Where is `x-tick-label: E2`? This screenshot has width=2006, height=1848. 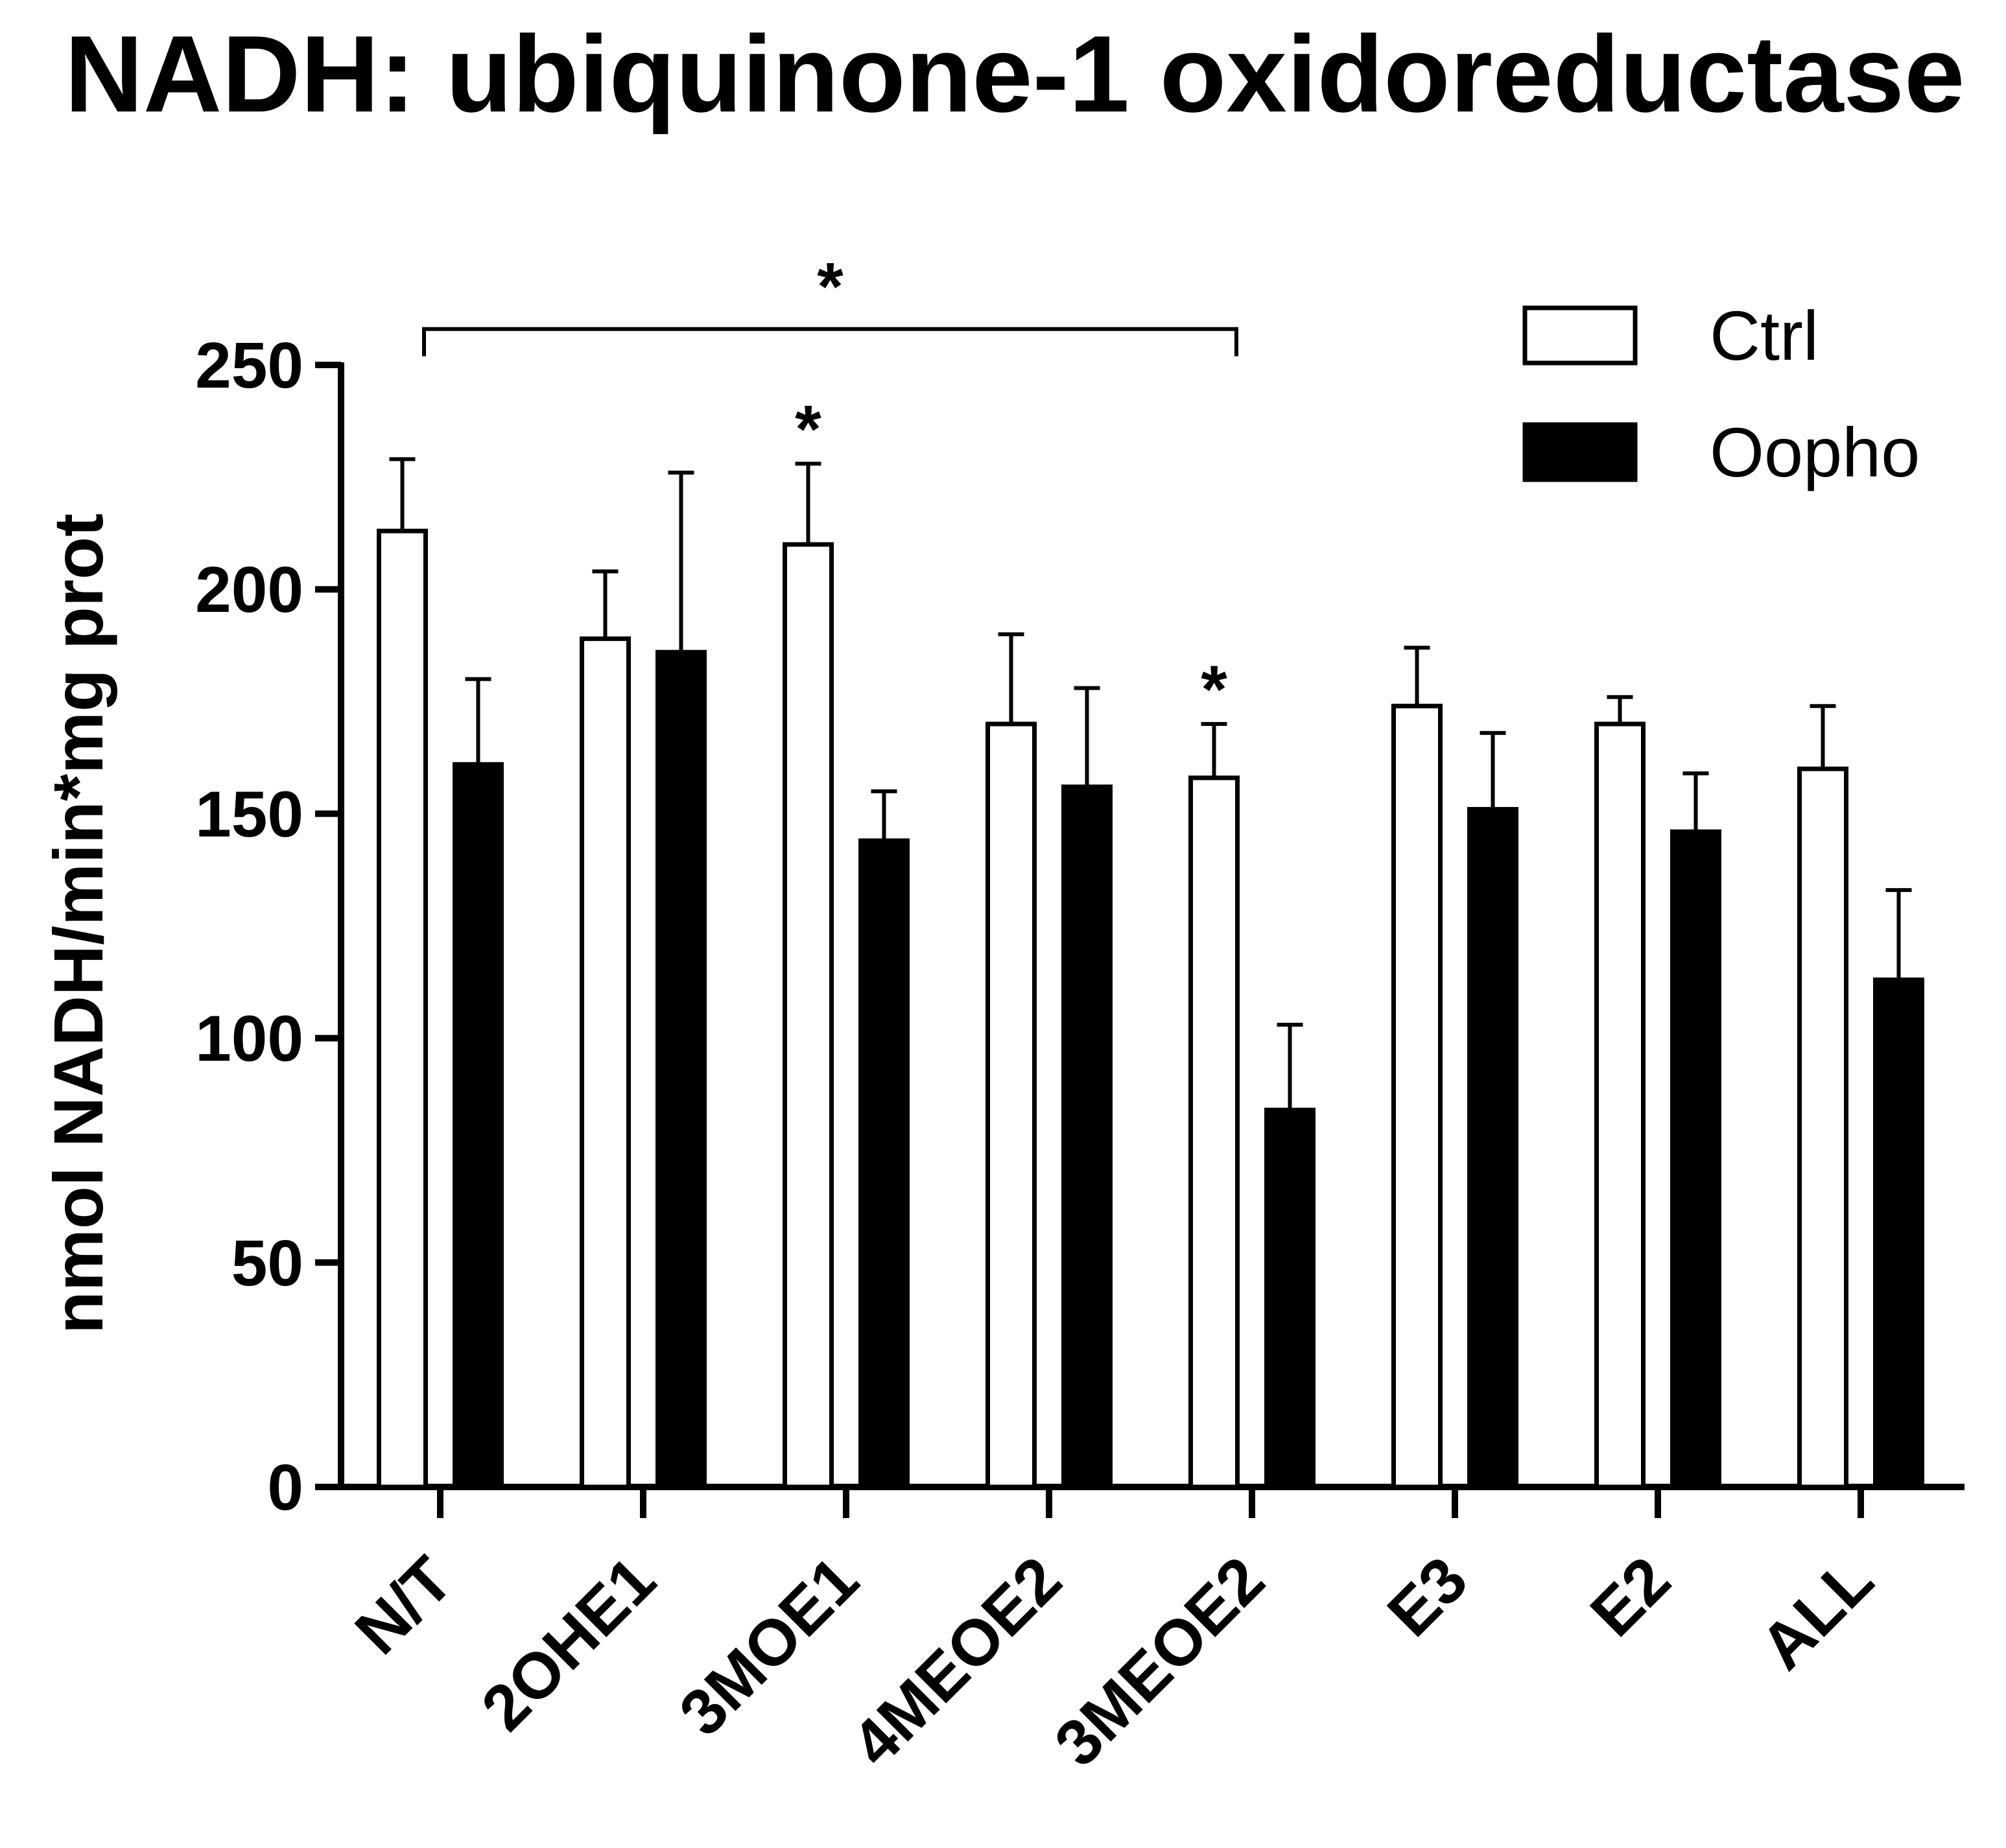
x-tick-label: E2 is located at coordinates (1631, 1596).